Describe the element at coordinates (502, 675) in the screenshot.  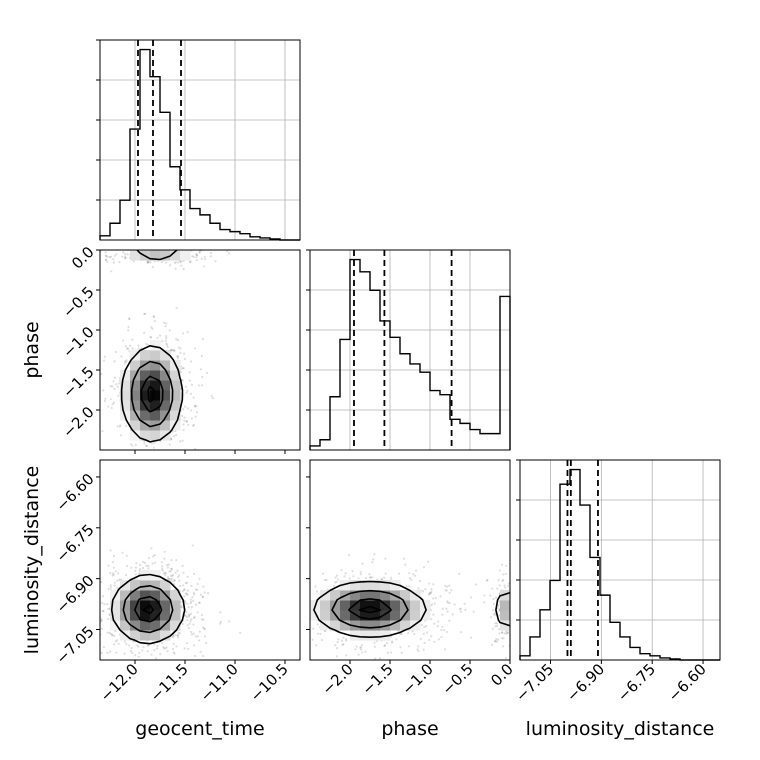
I see `xtick-label-phase-4: 0.0` at that location.